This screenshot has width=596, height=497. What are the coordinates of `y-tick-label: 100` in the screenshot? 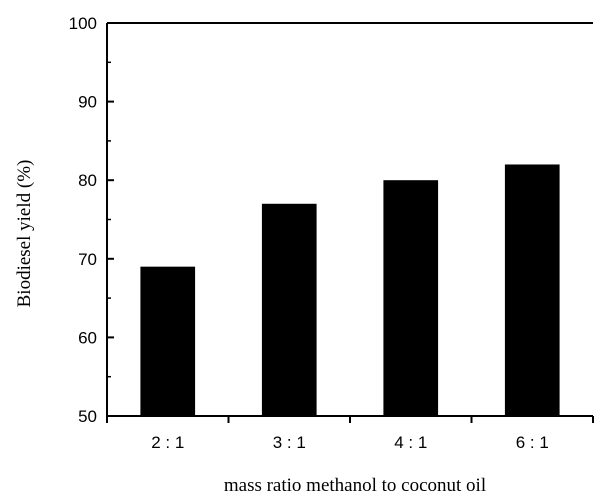 It's located at (83, 23).